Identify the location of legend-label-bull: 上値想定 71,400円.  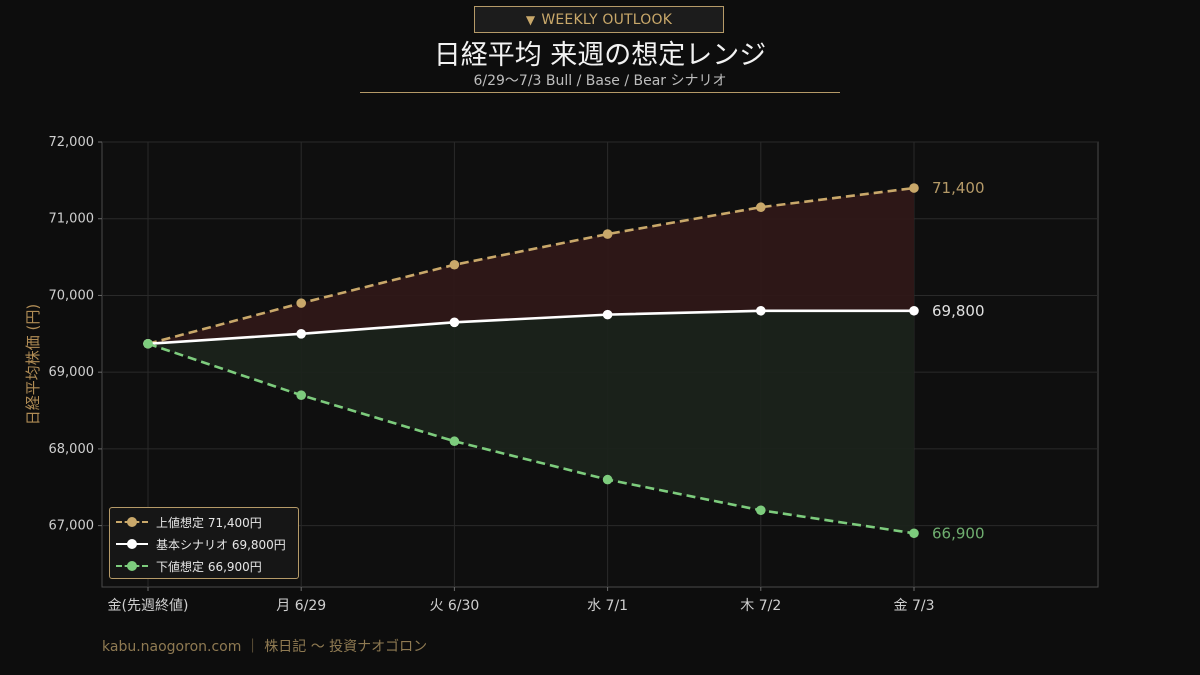
(209, 522).